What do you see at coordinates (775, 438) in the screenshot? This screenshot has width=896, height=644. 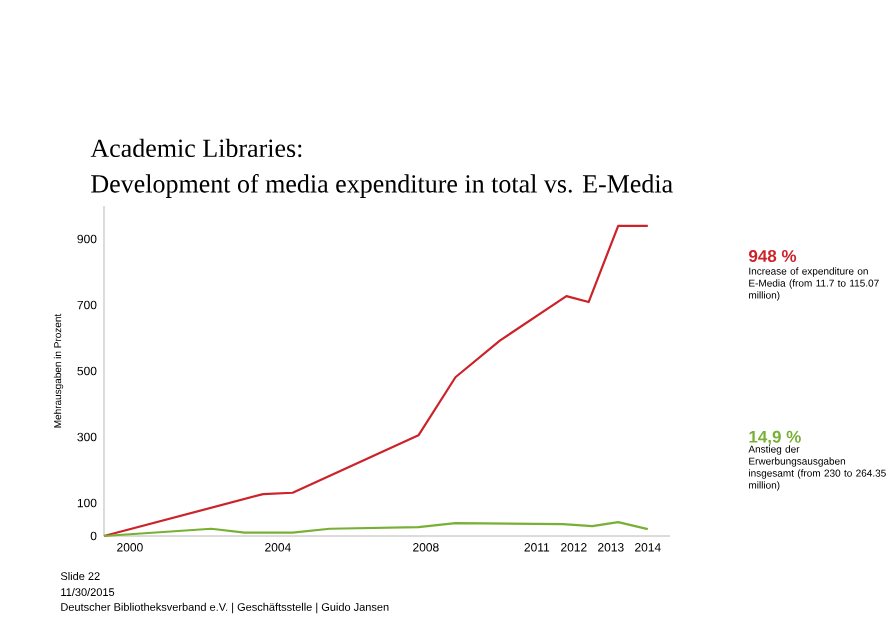 I see `text: 14,9 %` at bounding box center [775, 438].